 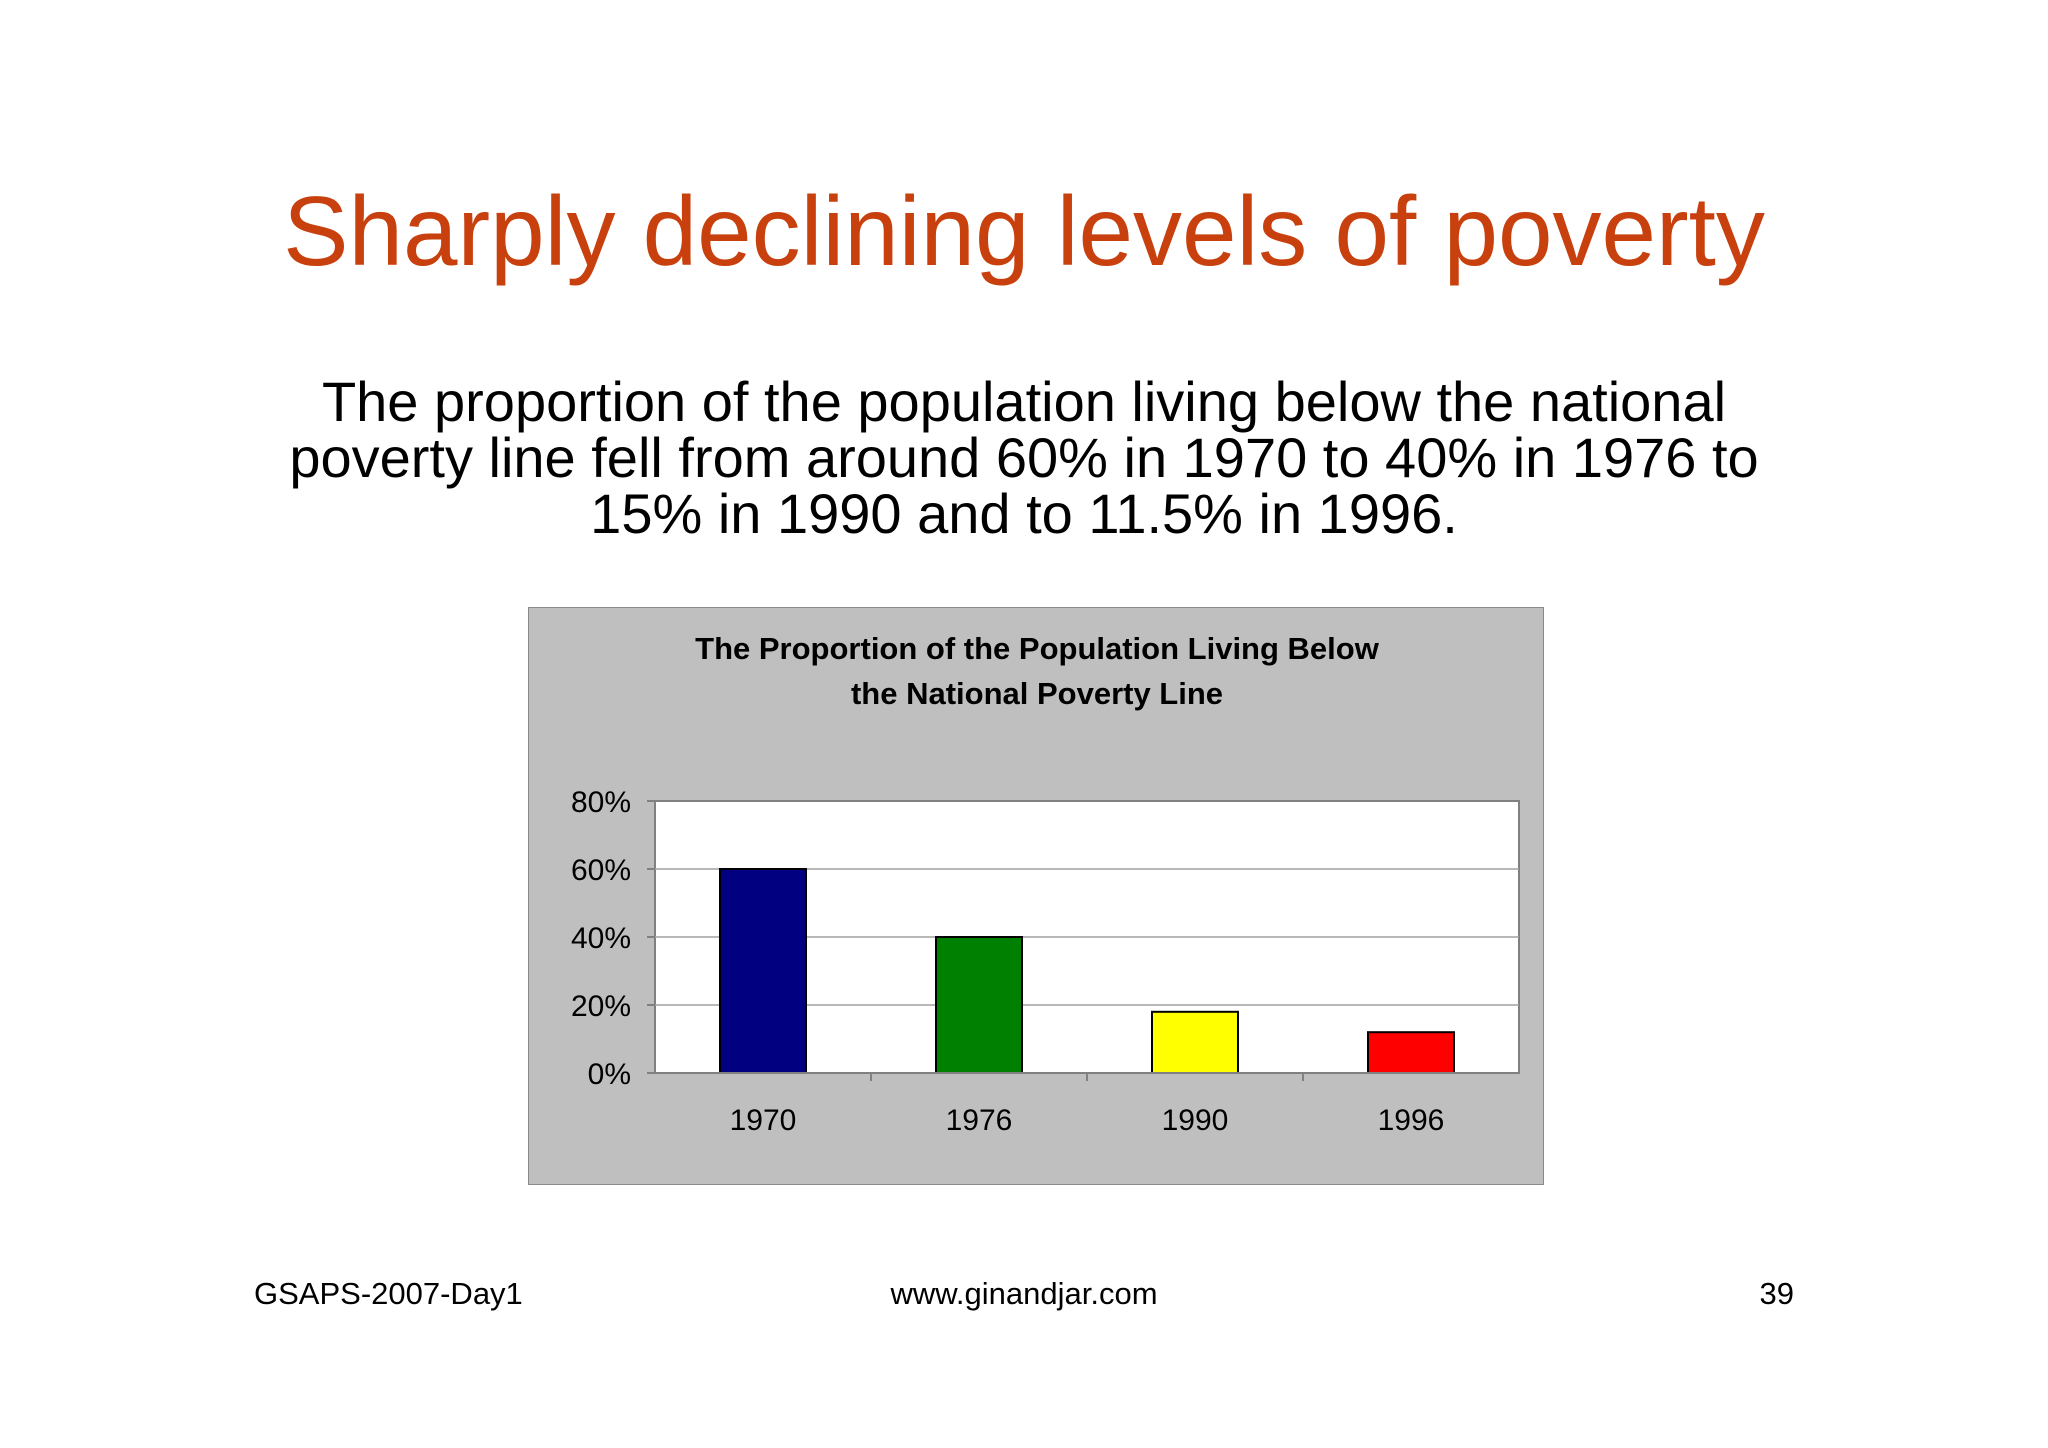 I want to click on bar-1990, so click(x=1195, y=1042).